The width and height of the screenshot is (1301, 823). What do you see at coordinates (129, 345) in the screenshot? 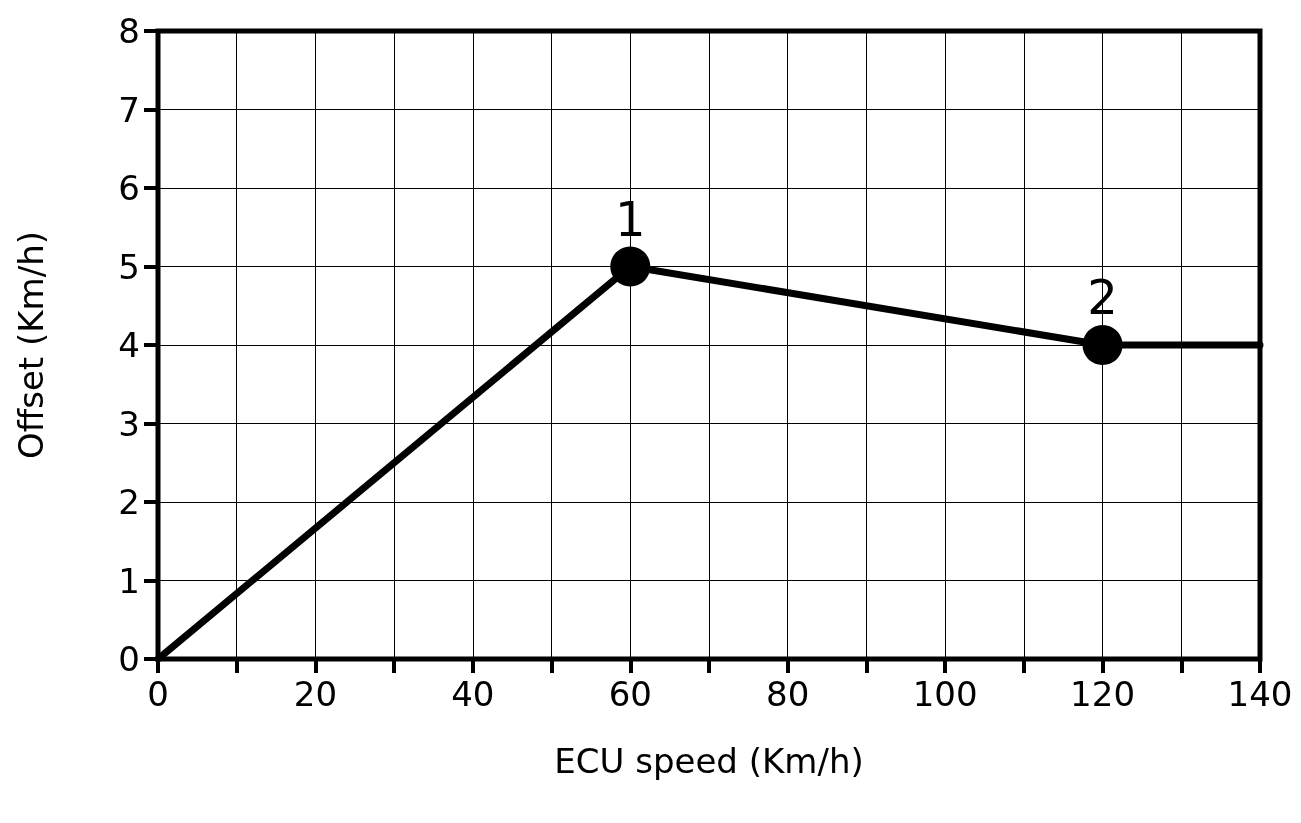
I see `y-tick-label: 4` at bounding box center [129, 345].